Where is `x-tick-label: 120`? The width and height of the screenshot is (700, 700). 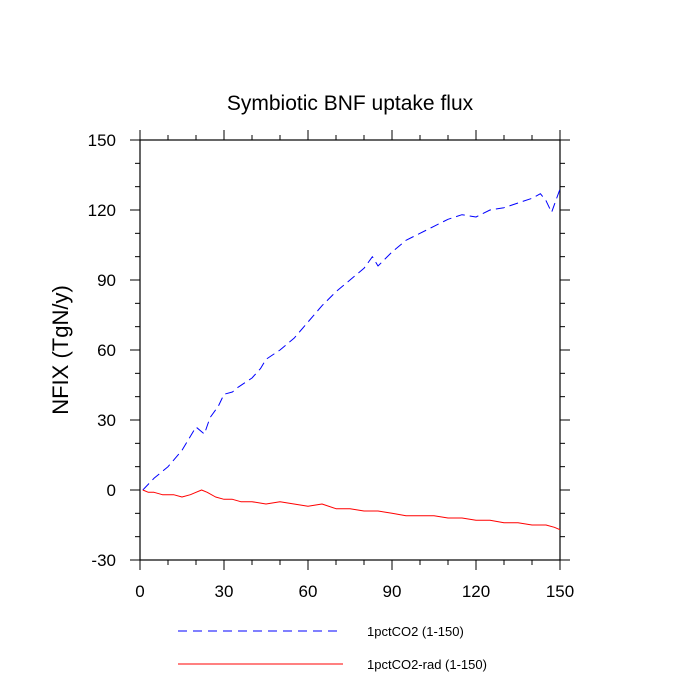 x-tick-label: 120 is located at coordinates (476, 591).